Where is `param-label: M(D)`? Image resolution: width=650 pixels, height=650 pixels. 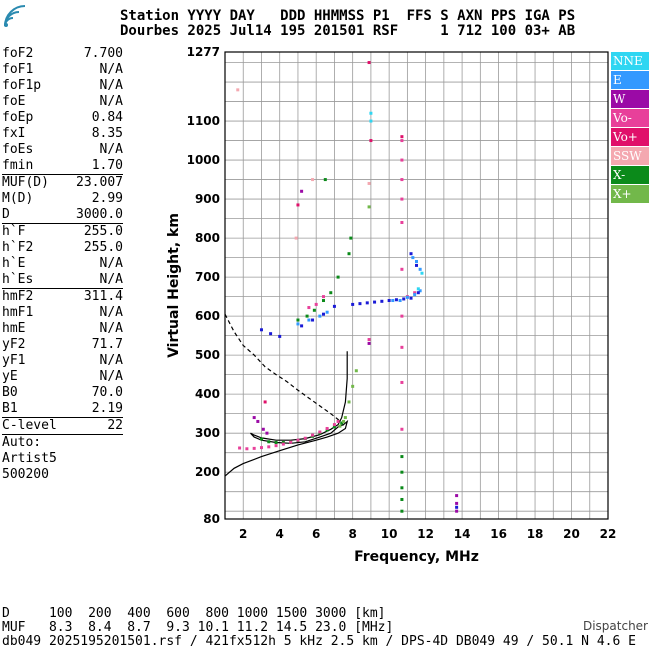 param-label: M(D) is located at coordinates (18, 198).